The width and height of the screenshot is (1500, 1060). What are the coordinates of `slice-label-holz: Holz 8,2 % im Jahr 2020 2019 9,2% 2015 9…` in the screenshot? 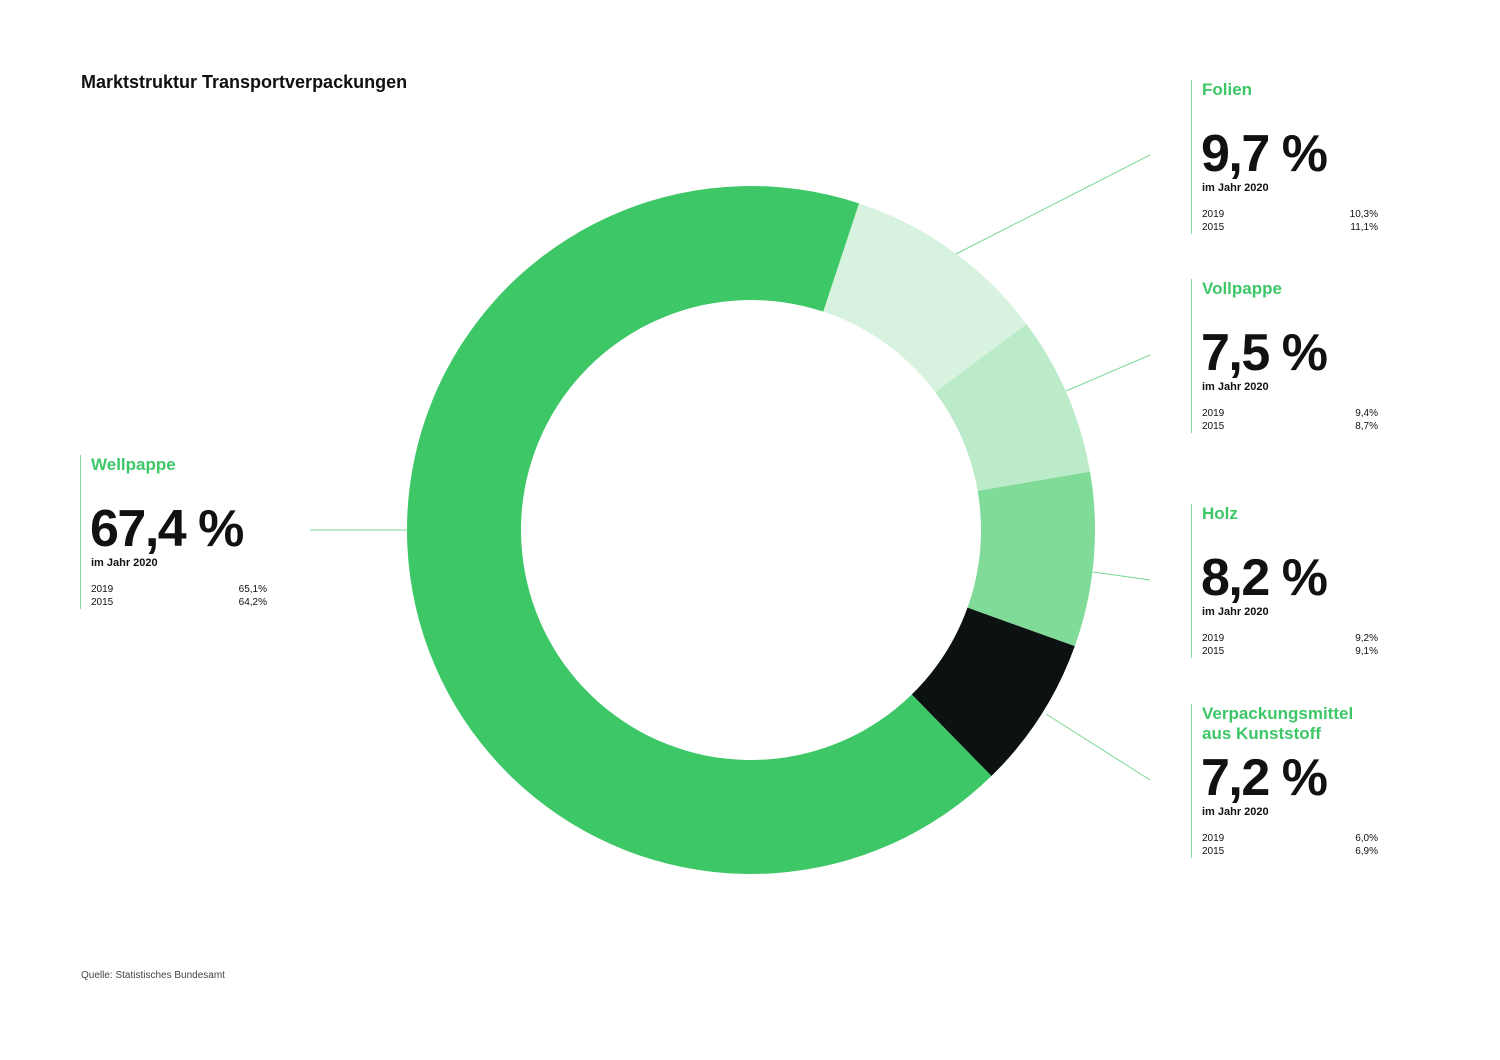 It's located at (1286, 581).